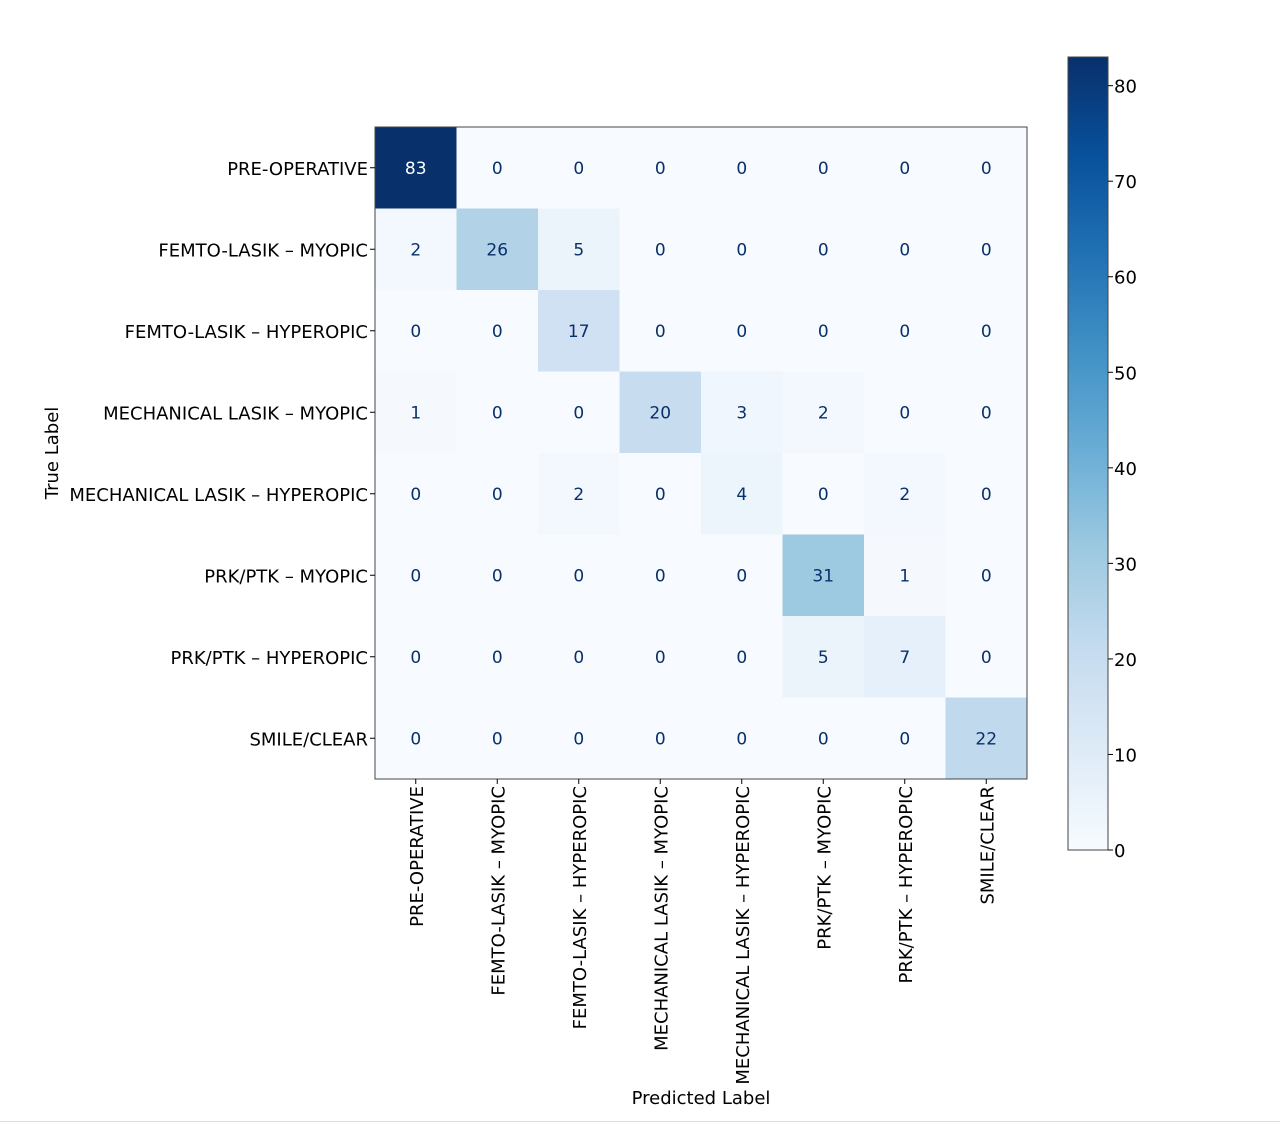 The image size is (1280, 1131). What do you see at coordinates (1119, 851) in the screenshot?
I see `colorbar-tick-label: 0` at bounding box center [1119, 851].